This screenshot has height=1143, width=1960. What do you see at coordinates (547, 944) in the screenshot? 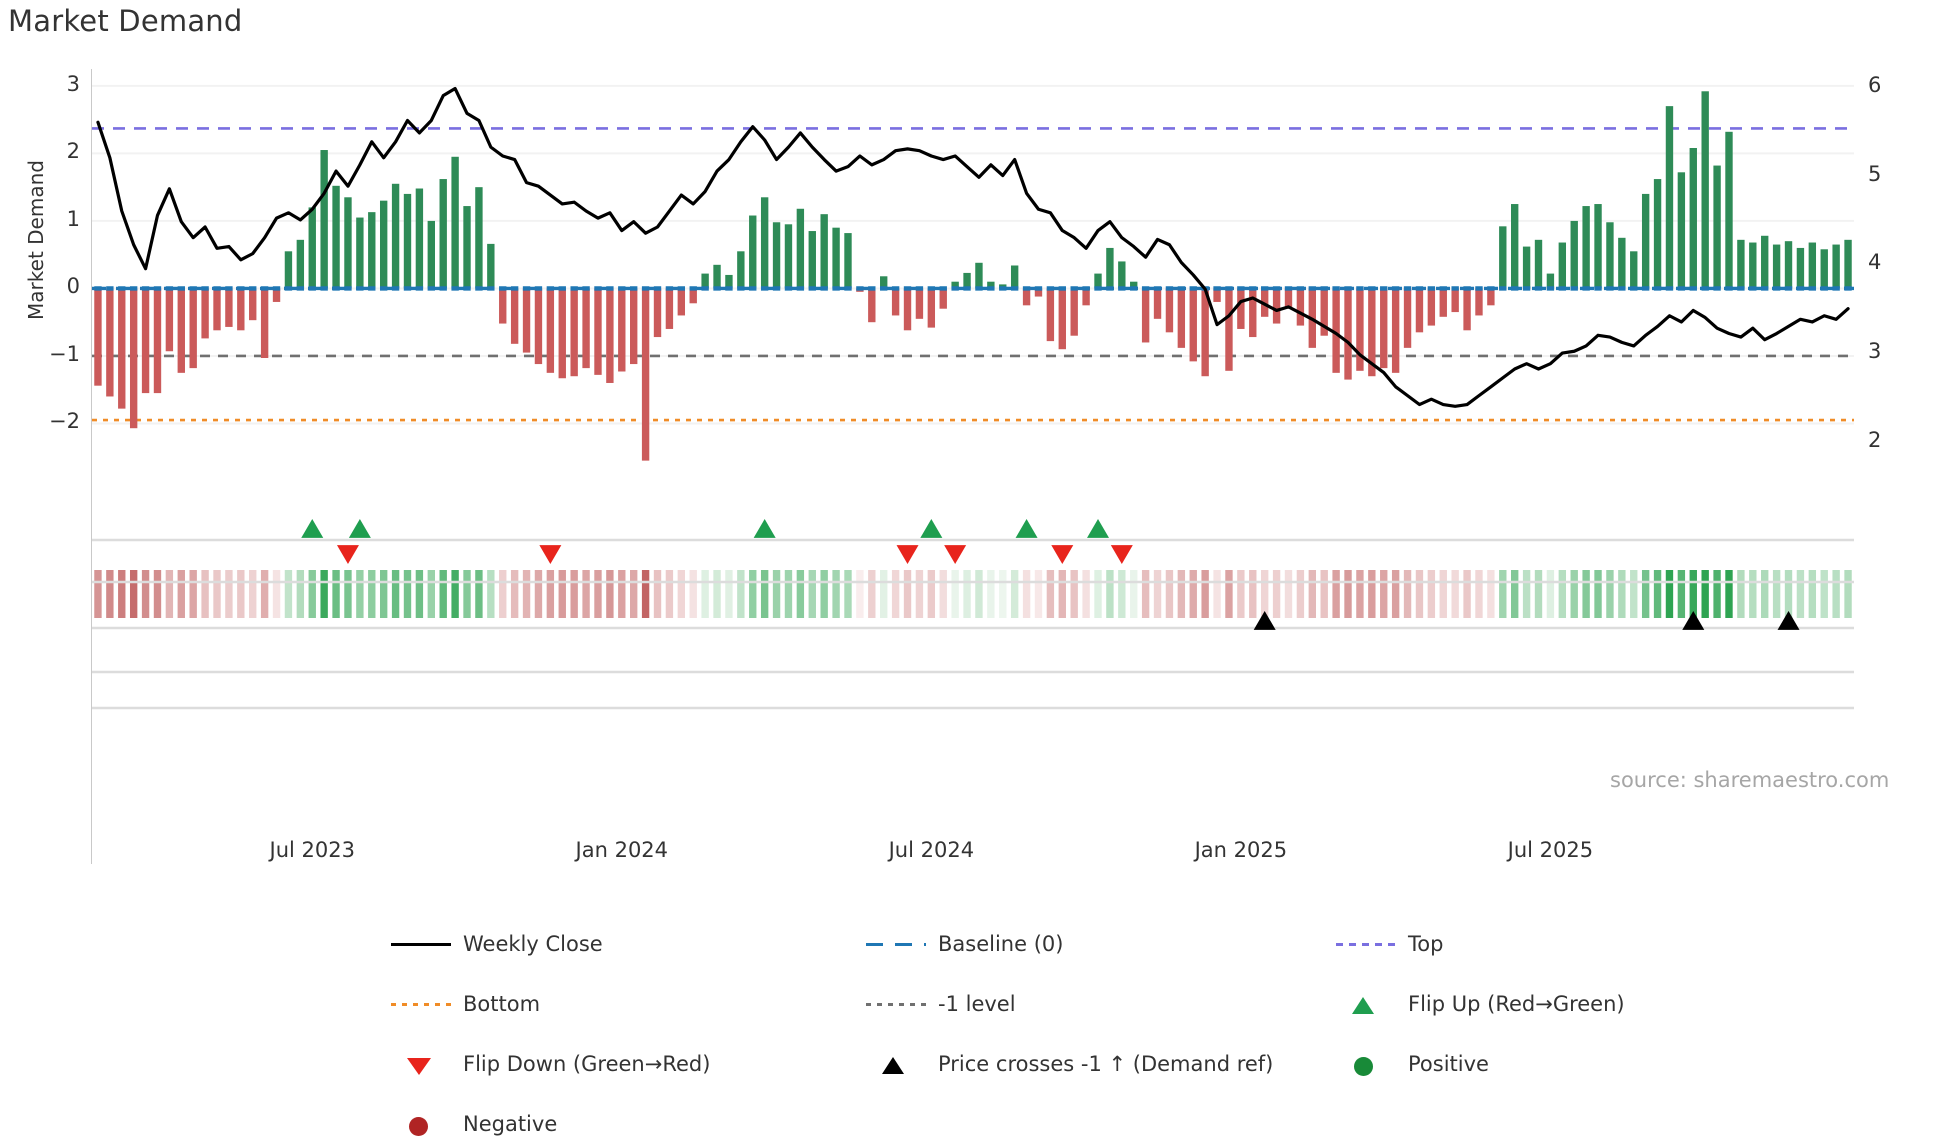
I see `legend-item: Weekly Close` at bounding box center [547, 944].